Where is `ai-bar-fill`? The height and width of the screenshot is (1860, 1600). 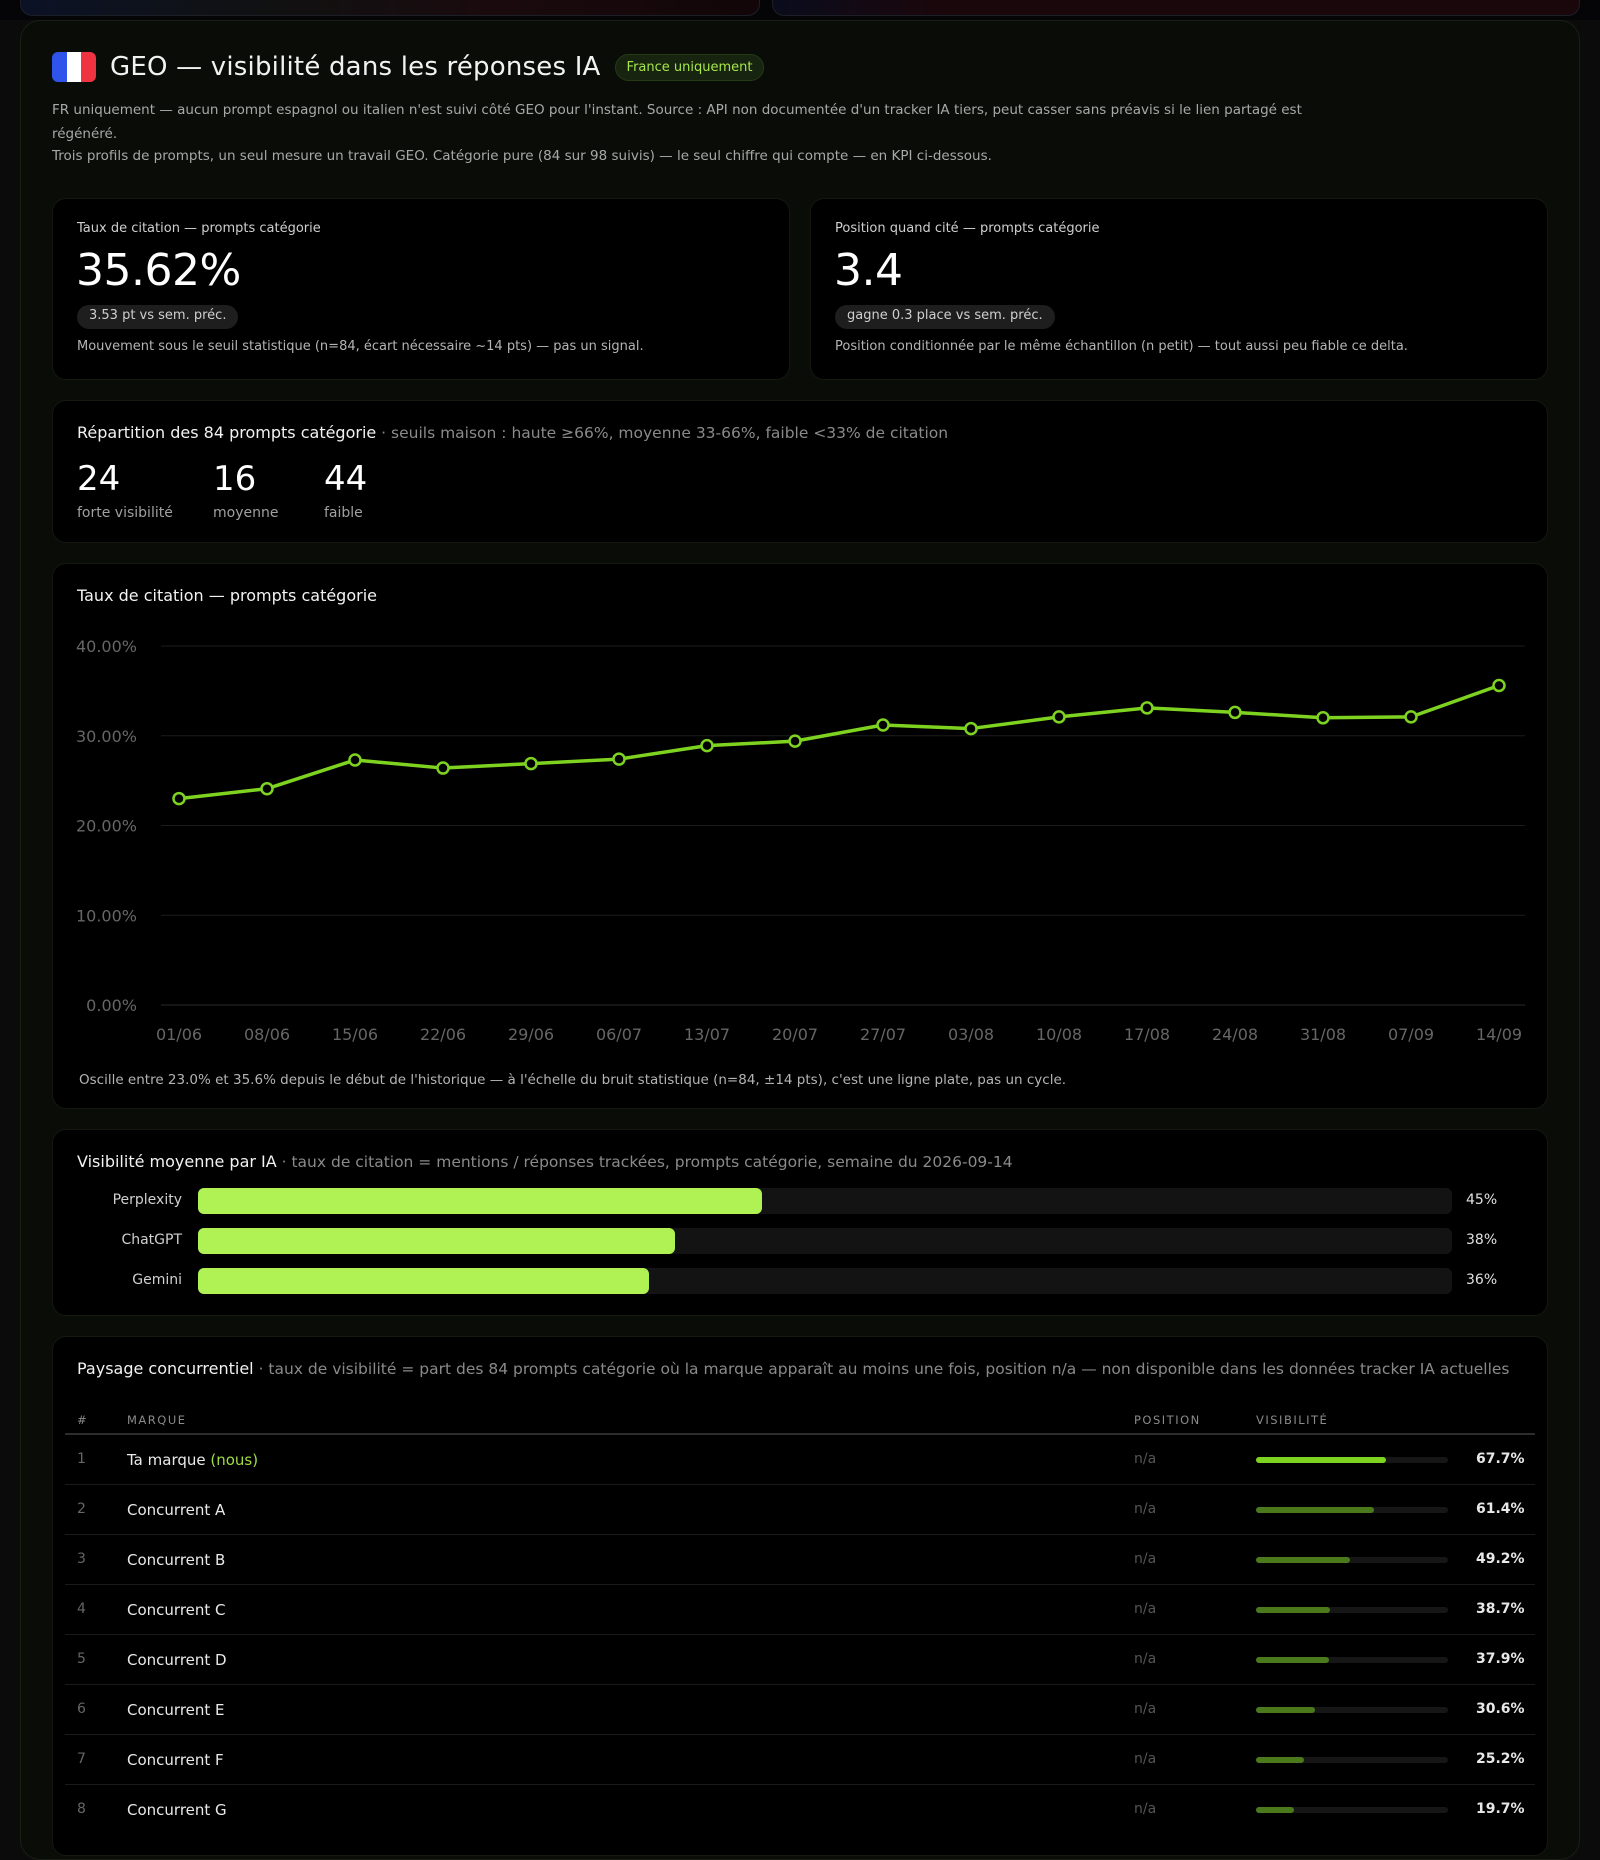 ai-bar-fill is located at coordinates (424, 1281).